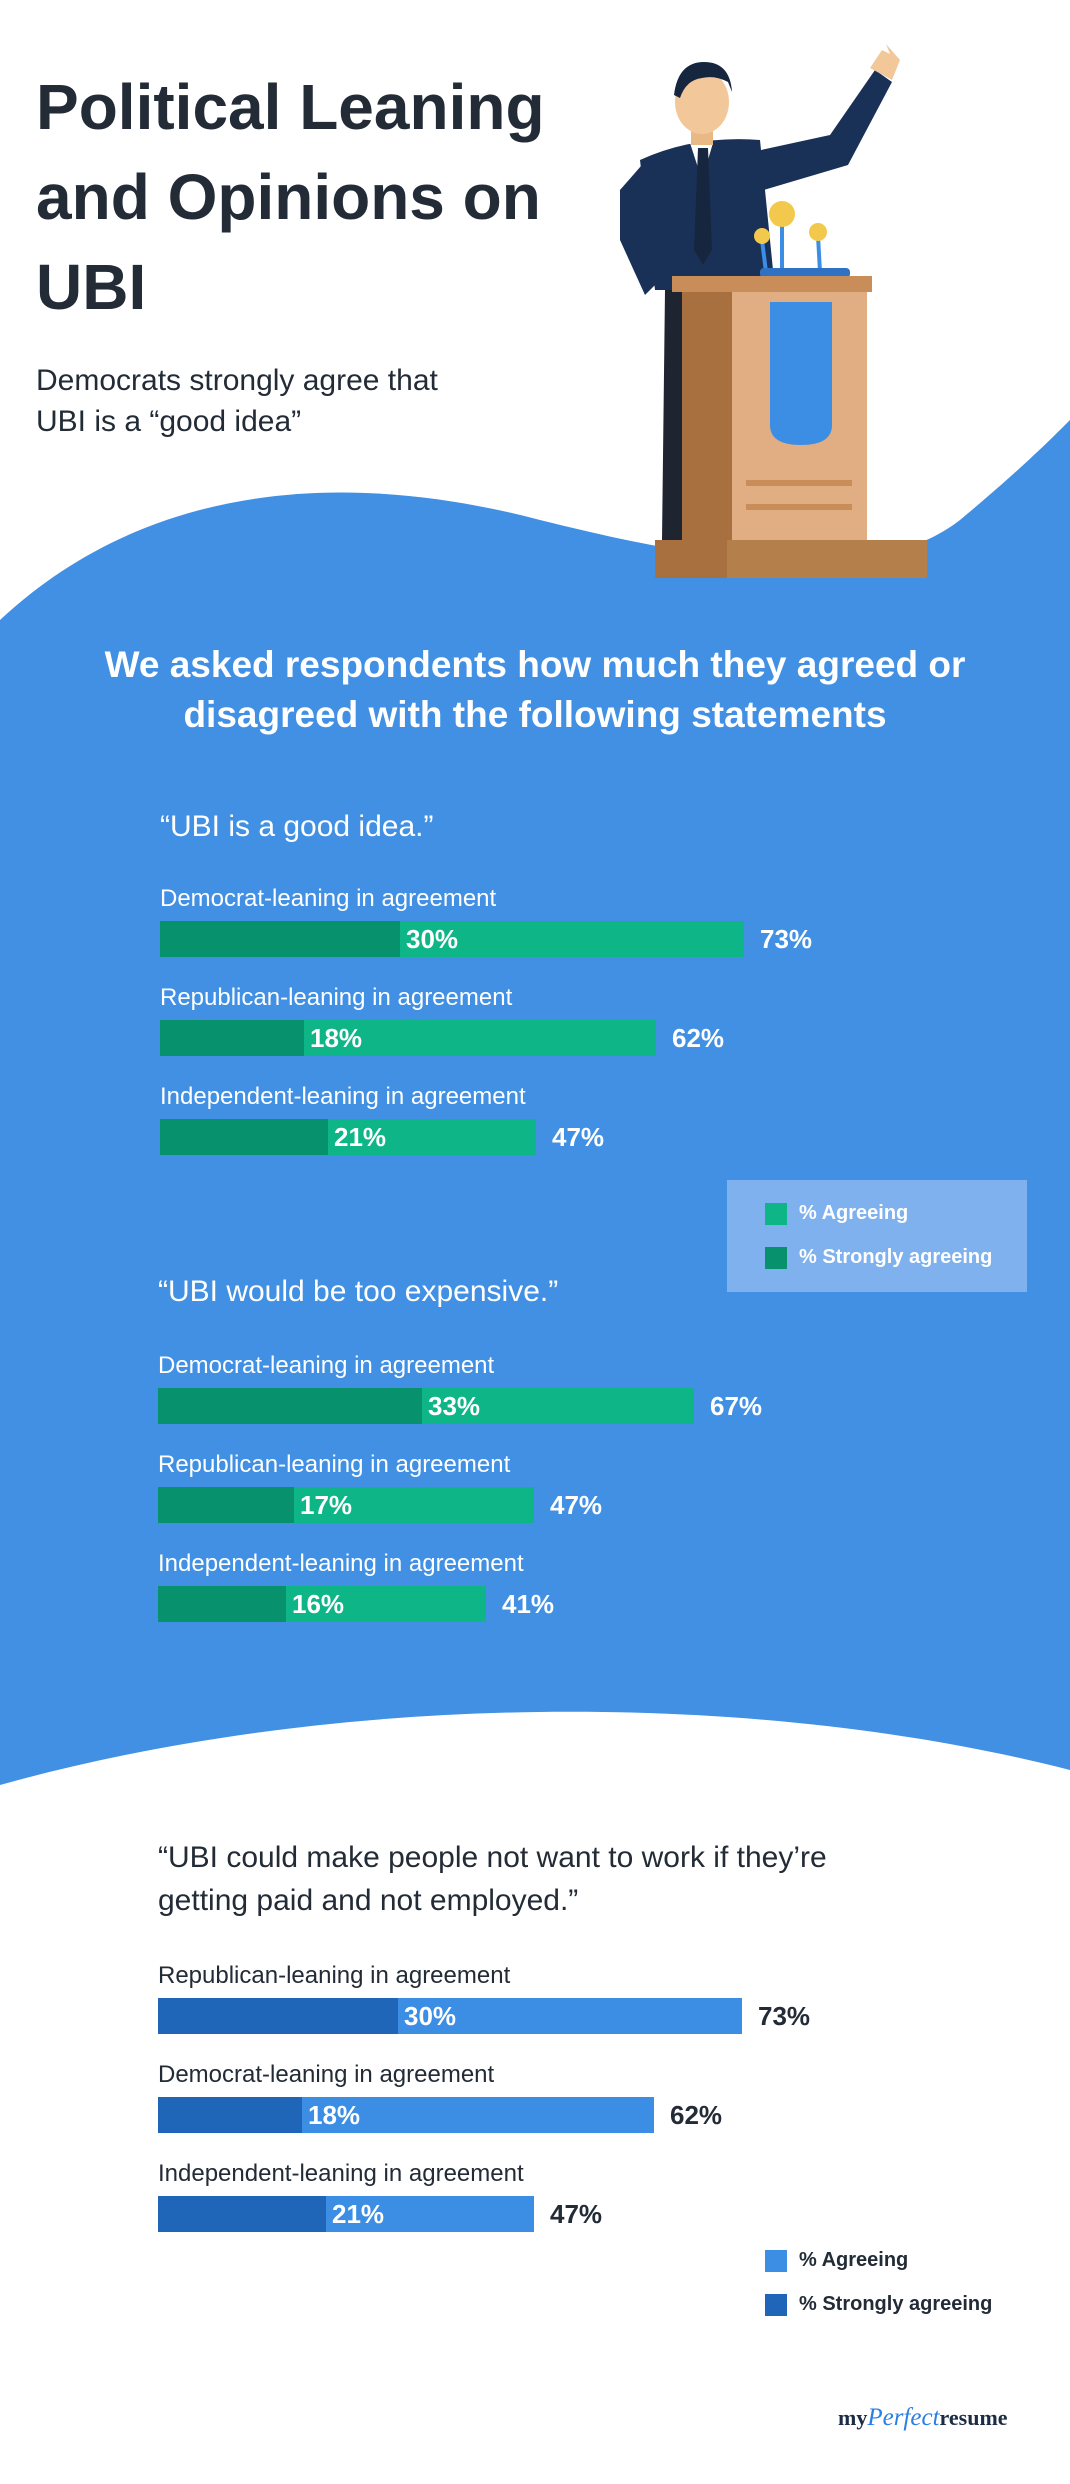 Image resolution: width=1070 pixels, height=2484 pixels. What do you see at coordinates (297, 826) in the screenshot?
I see `chart-1-title: “UBI is a good idea.”` at bounding box center [297, 826].